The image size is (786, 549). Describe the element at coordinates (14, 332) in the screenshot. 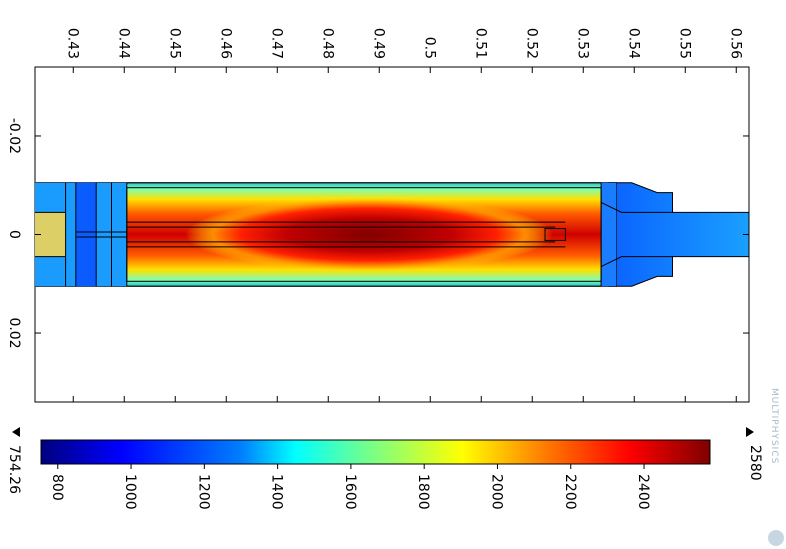

I see `y-tick-label: 0.02` at that location.